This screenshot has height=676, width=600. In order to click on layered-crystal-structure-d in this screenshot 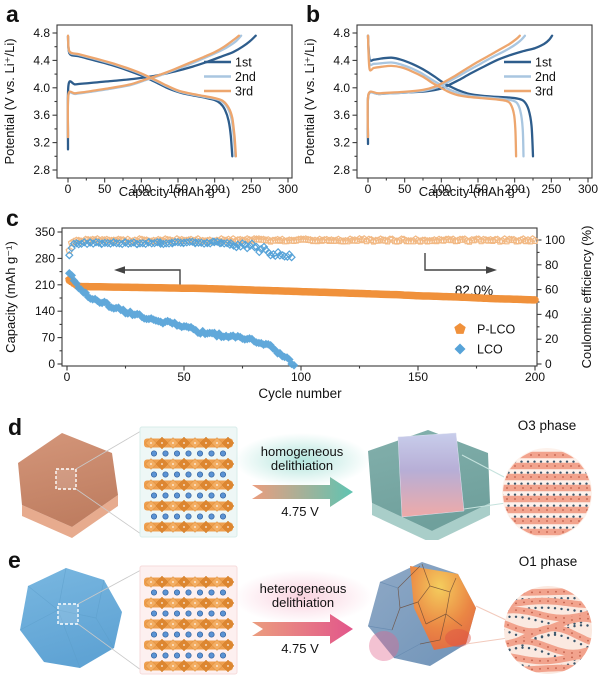, I will do `click(188, 482)`.